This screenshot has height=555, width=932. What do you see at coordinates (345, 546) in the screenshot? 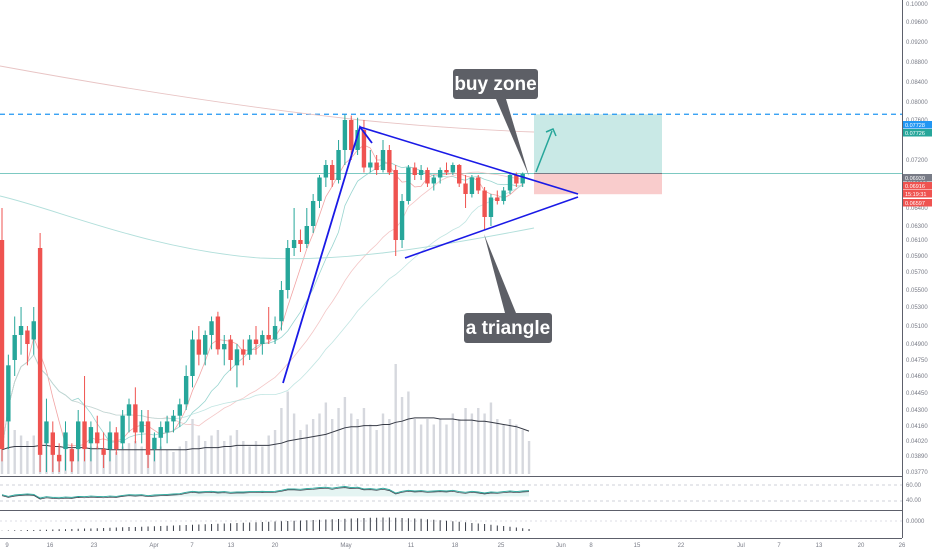
I see `time-tick-label: May` at bounding box center [345, 546].